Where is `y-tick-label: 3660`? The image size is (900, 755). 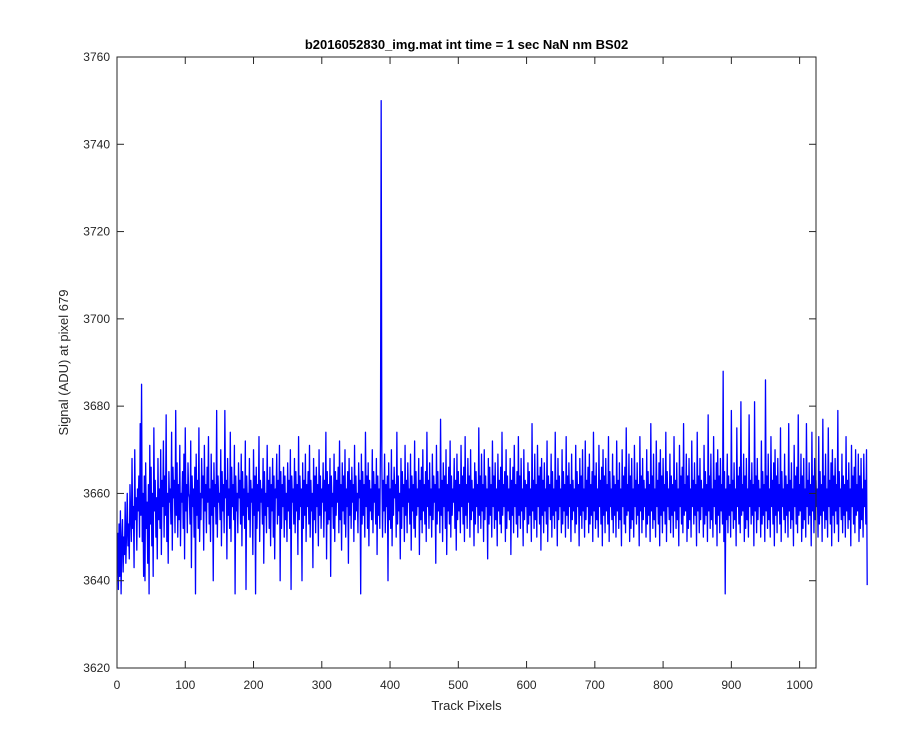
y-tick-label: 3660 is located at coordinates (96, 493).